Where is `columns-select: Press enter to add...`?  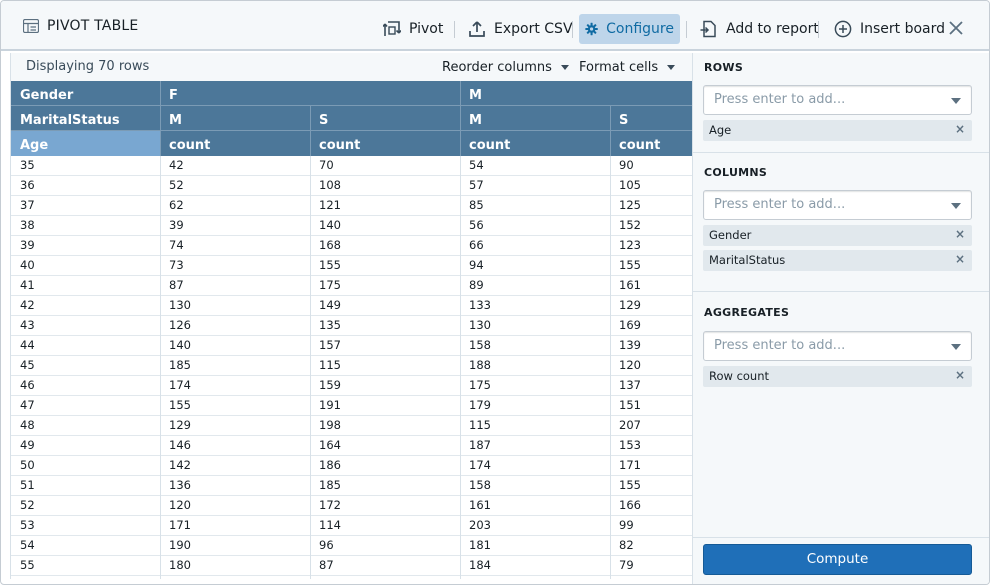 columns-select: Press enter to add... is located at coordinates (837, 205).